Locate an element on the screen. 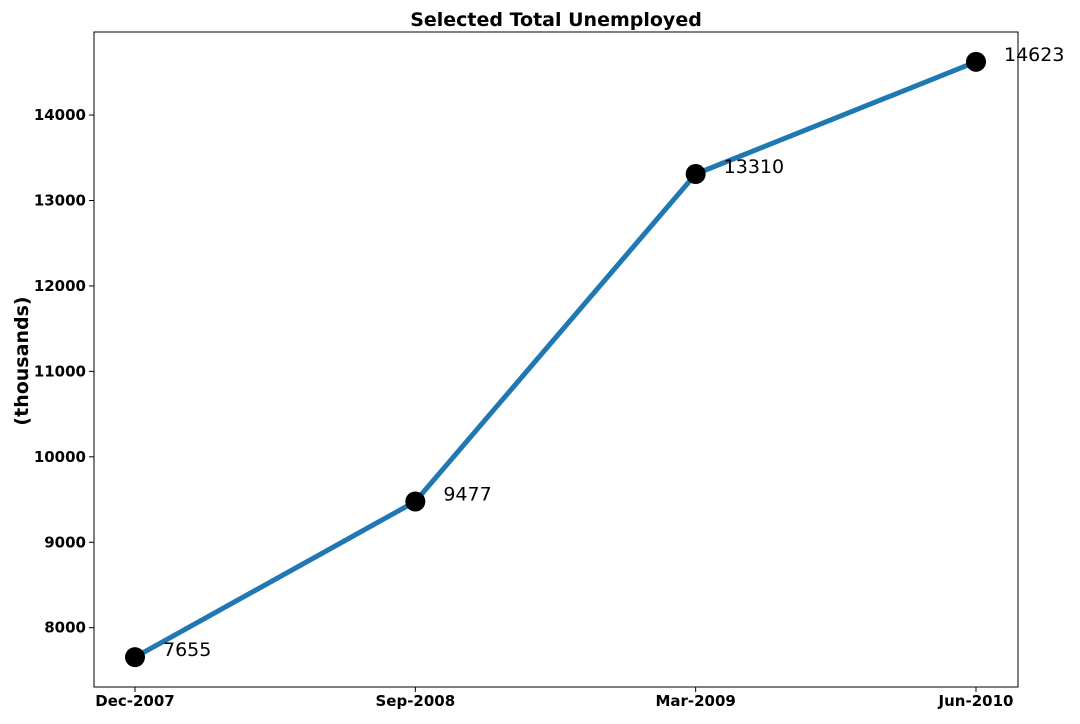  y-axis-ticks: 8000 9000 10000 11000 12000 13000 14000 is located at coordinates (64, 371).